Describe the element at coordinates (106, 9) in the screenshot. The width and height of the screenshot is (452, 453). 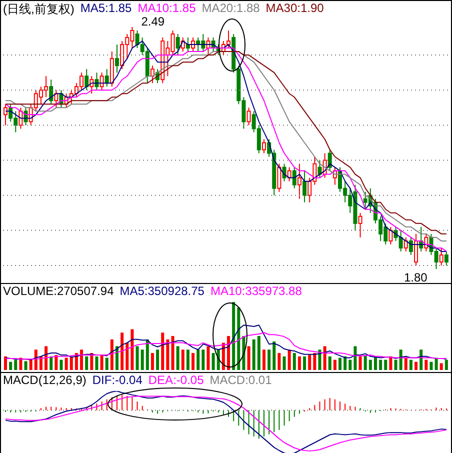
I see `text: MA5:1.85` at that location.